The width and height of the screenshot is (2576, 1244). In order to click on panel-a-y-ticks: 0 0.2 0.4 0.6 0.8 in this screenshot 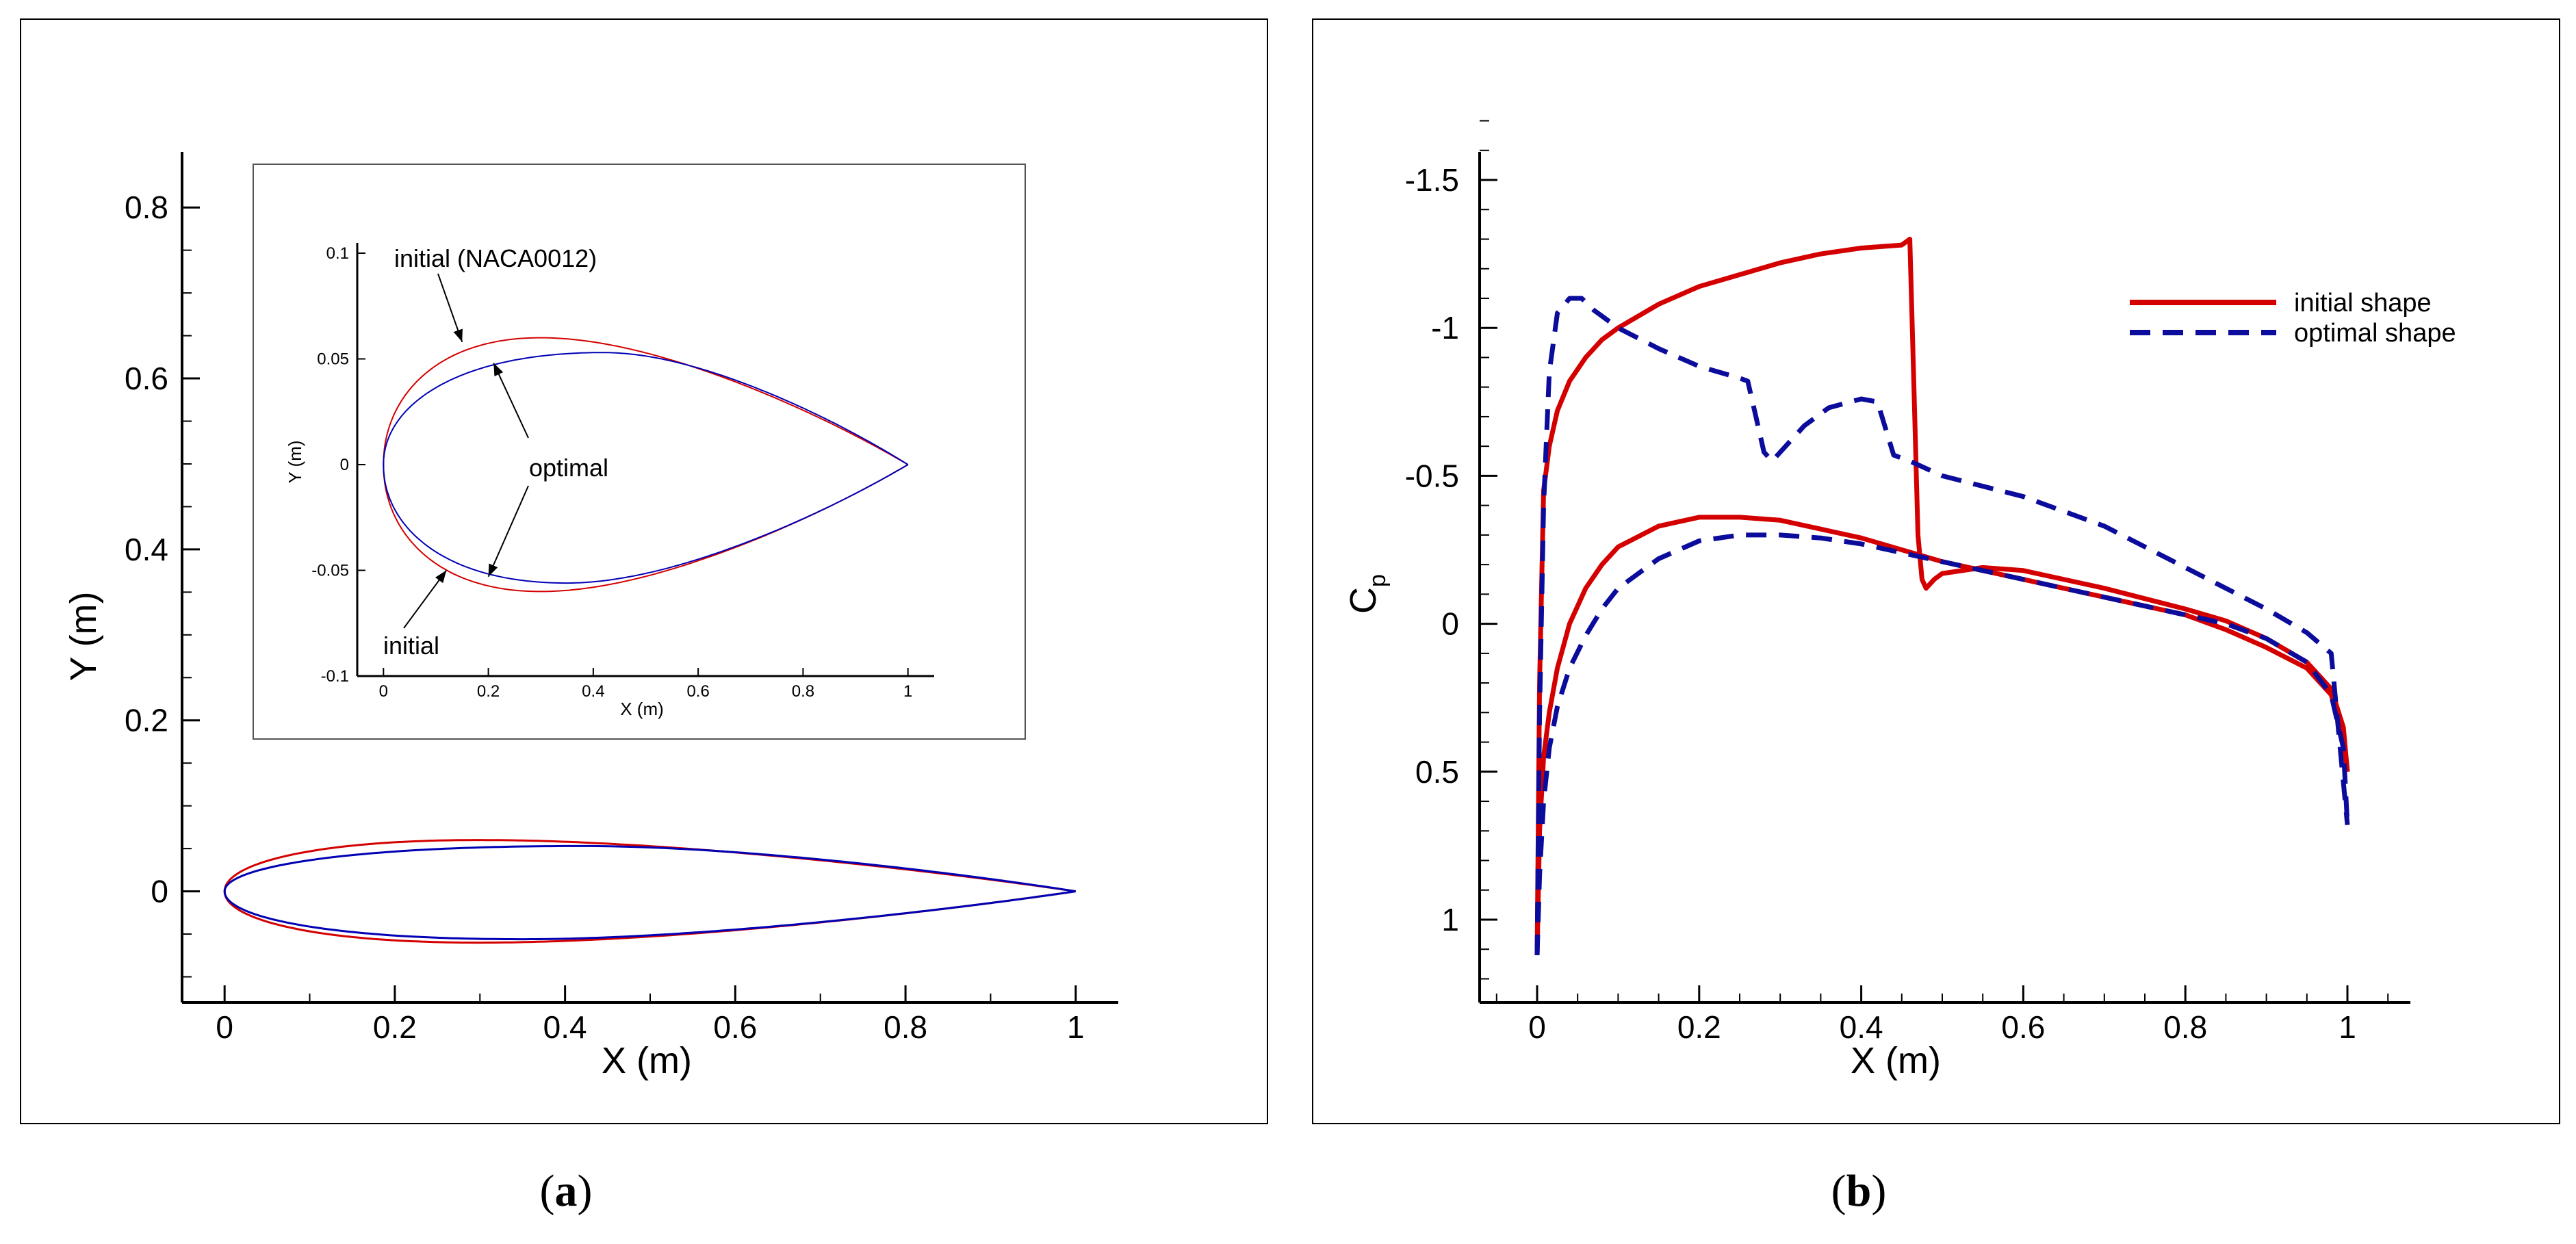, I will do `click(162, 584)`.